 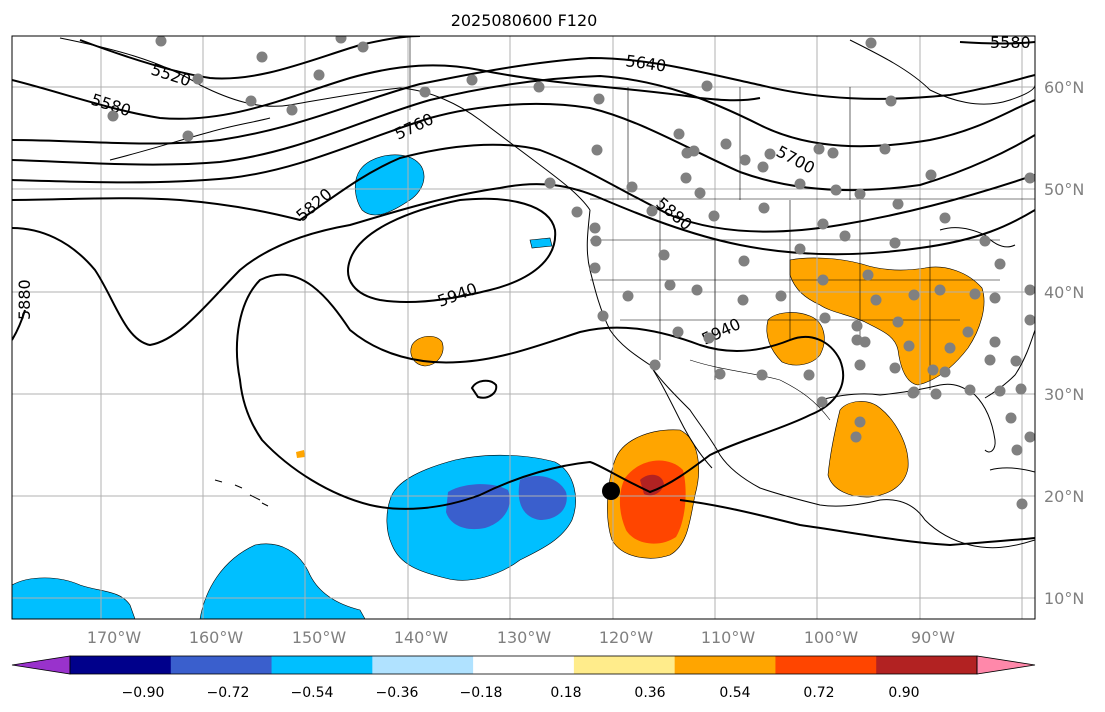 I want to click on florida, so click(x=985, y=423).